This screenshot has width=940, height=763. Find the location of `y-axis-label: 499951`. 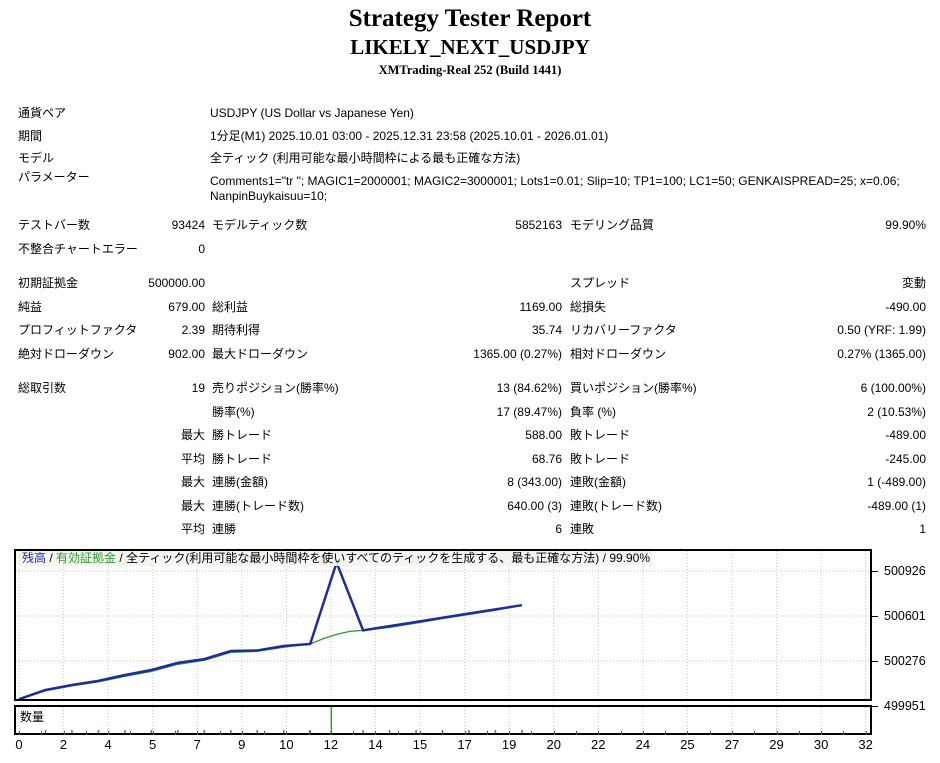

y-axis-label: 499951 is located at coordinates (905, 706).